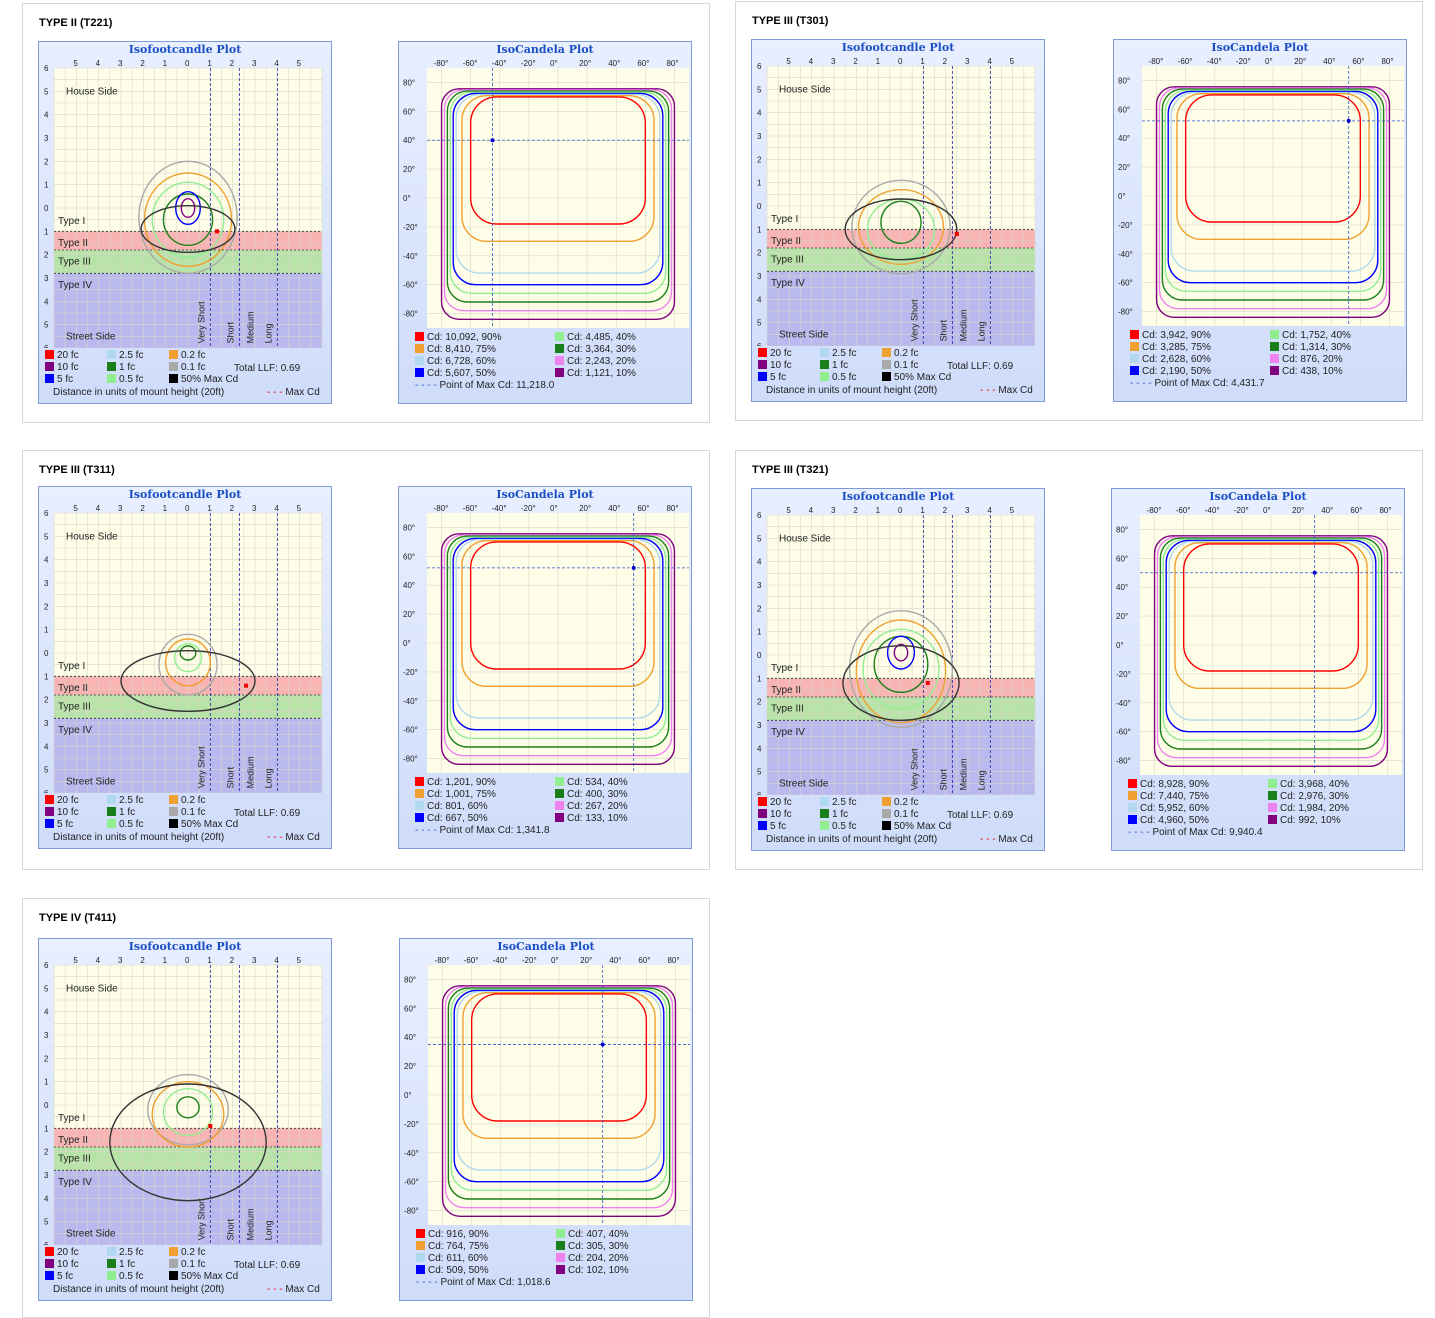 The width and height of the screenshot is (1435, 1318). What do you see at coordinates (1316, 335) in the screenshot?
I see `legend-label: Cd: 1,752, 40%` at bounding box center [1316, 335].